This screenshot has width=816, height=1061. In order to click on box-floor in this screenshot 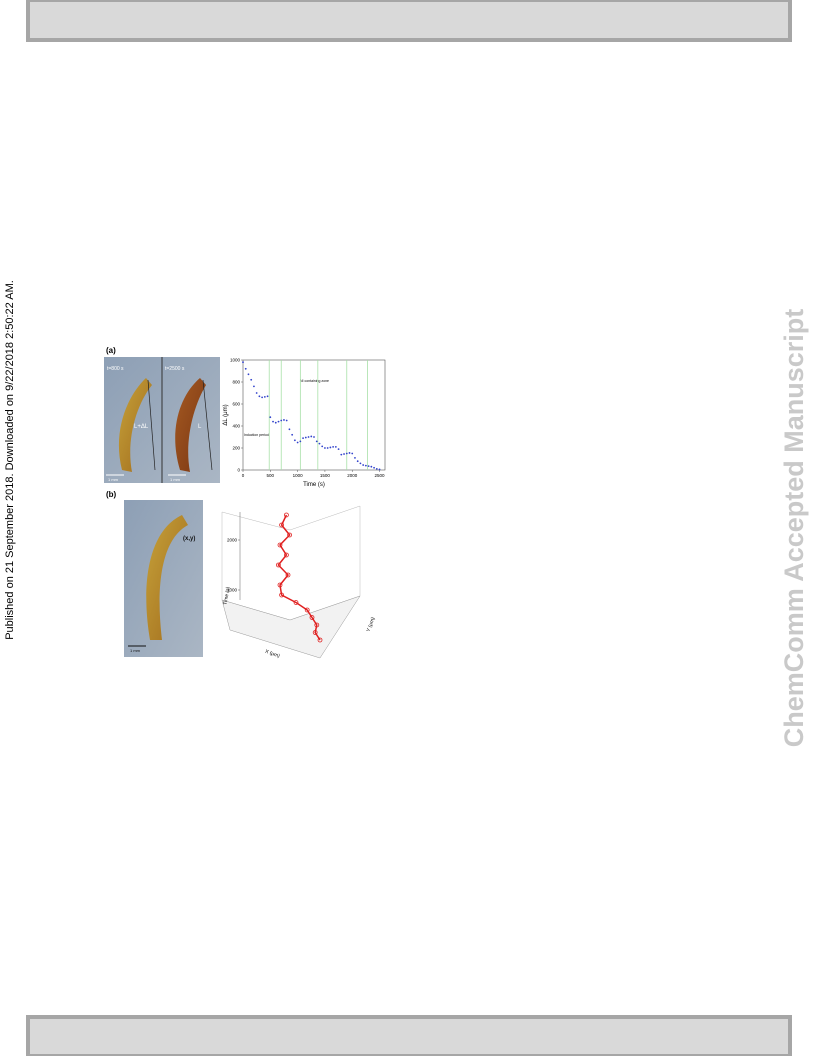, I will do `click(291, 627)`.